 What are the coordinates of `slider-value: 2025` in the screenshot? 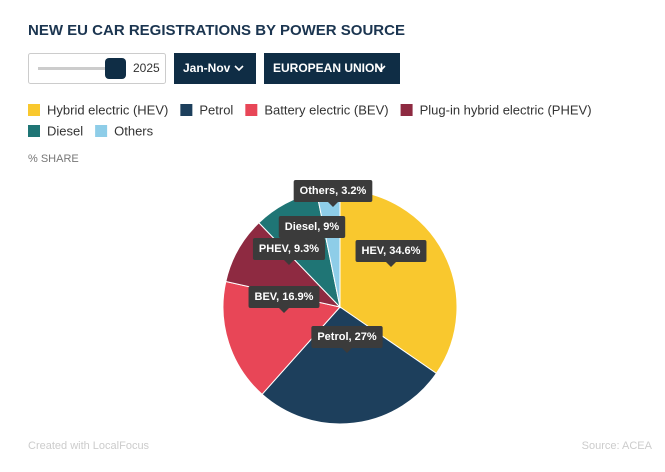 It's located at (146, 68).